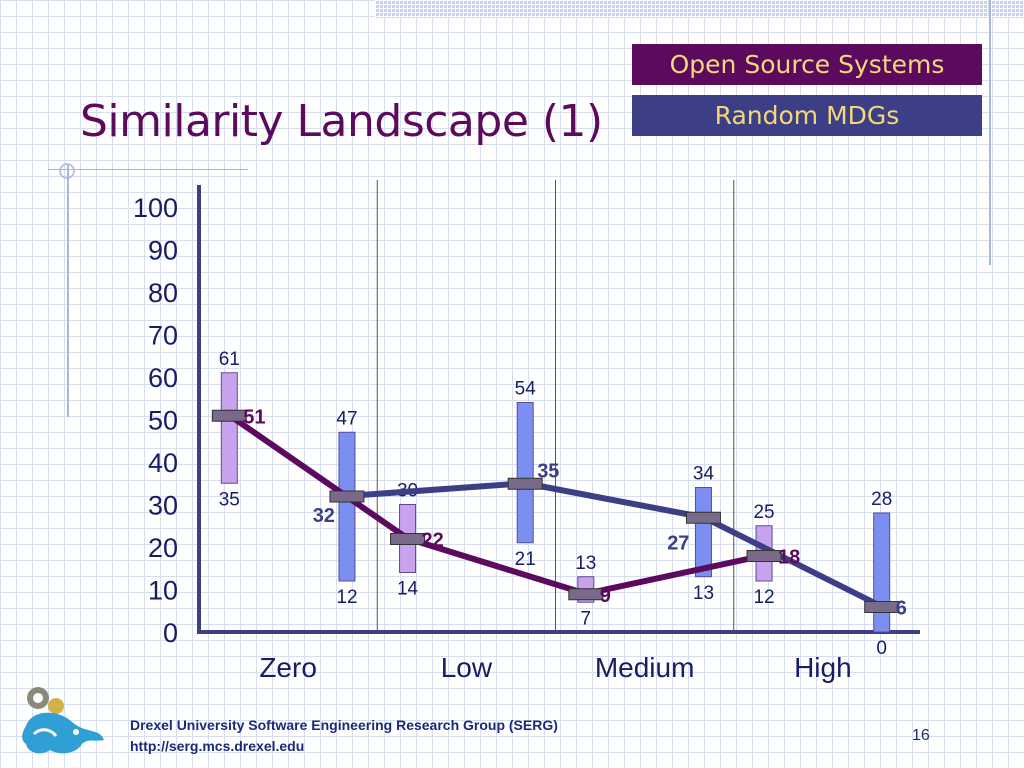 The image size is (1024, 768). Describe the element at coordinates (254, 417) in the screenshot. I see `series-value-label: 51` at that location.